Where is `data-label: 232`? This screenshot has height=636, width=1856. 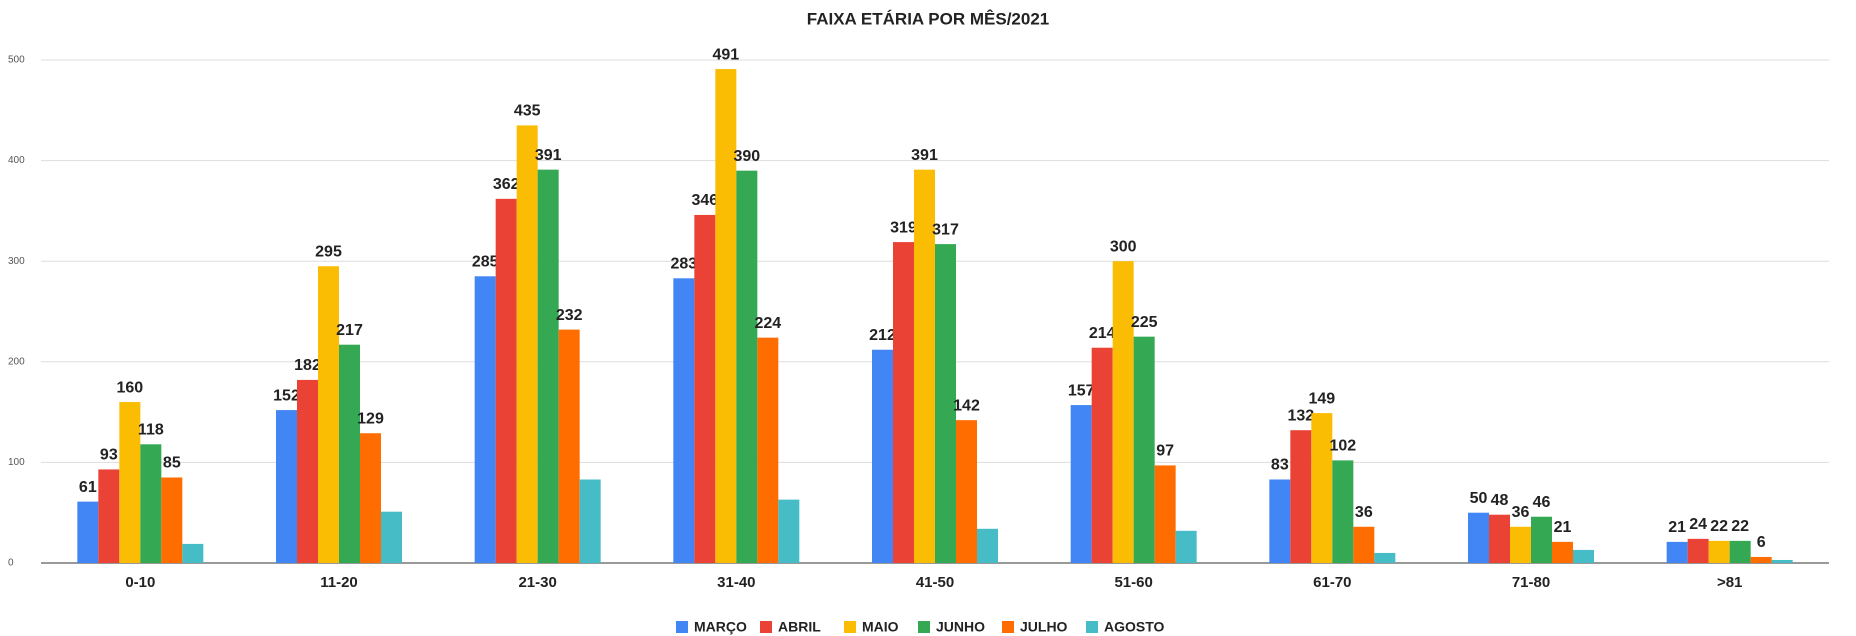
data-label: 232 is located at coordinates (569, 315).